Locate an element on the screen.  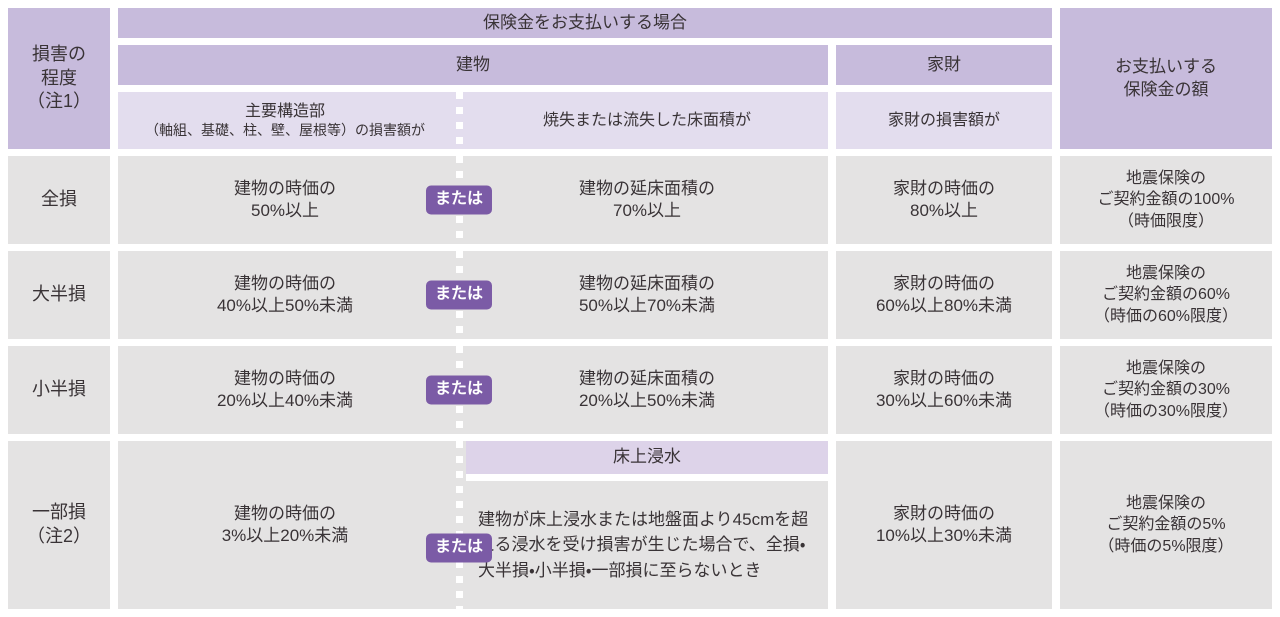
floor-area-value: 建物の延床面積の 20%以上50%未満 is located at coordinates (647, 389).